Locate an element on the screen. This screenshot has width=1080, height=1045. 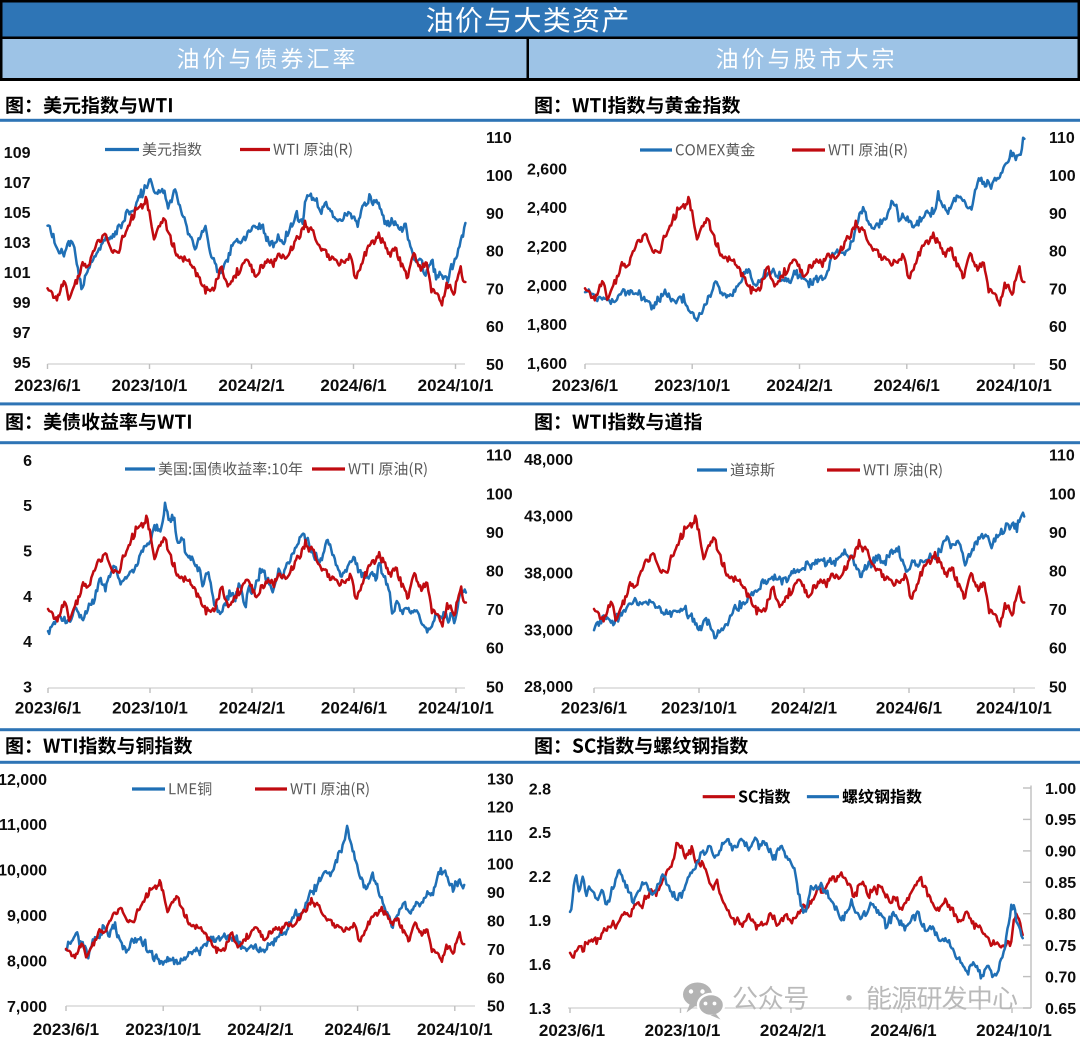
svg-text: 95 is located at coordinates (22, 363).